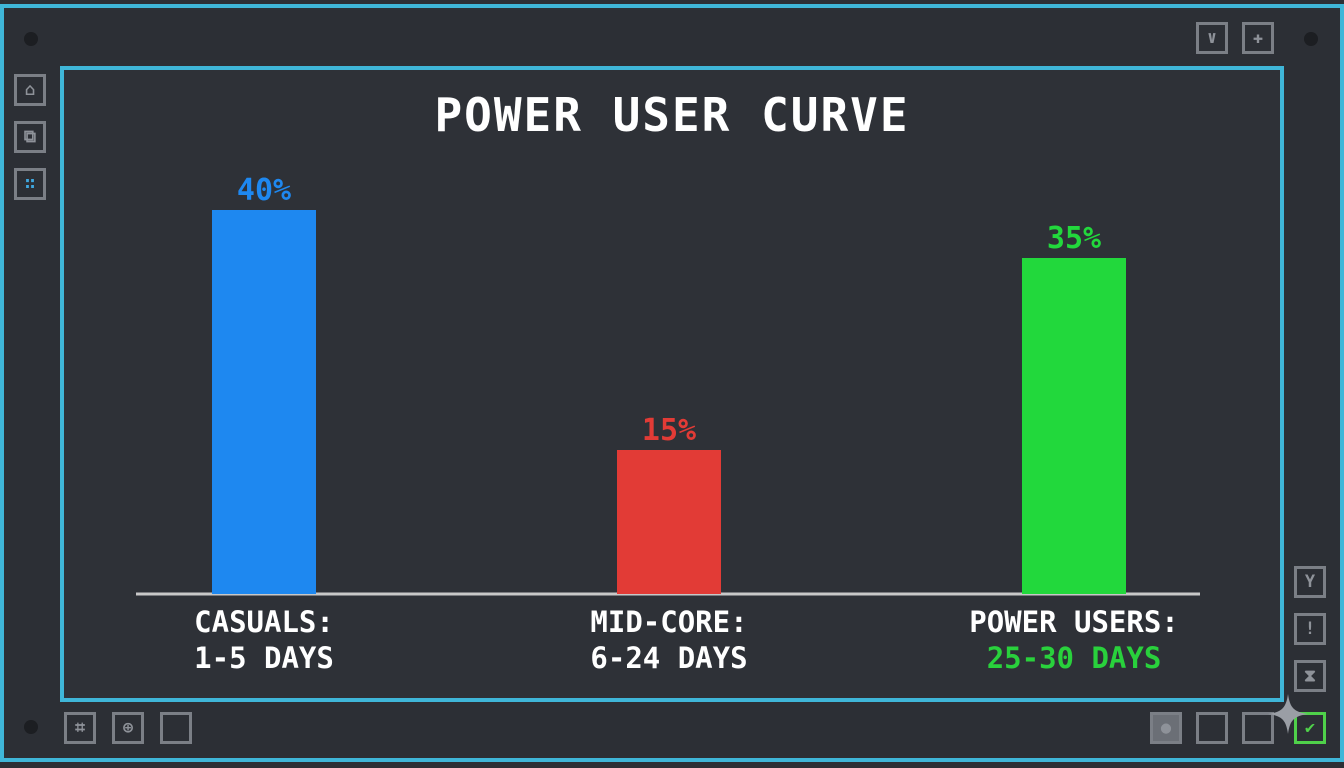  Describe the element at coordinates (1258, 38) in the screenshot. I see `plus-icon: ✚` at that location.